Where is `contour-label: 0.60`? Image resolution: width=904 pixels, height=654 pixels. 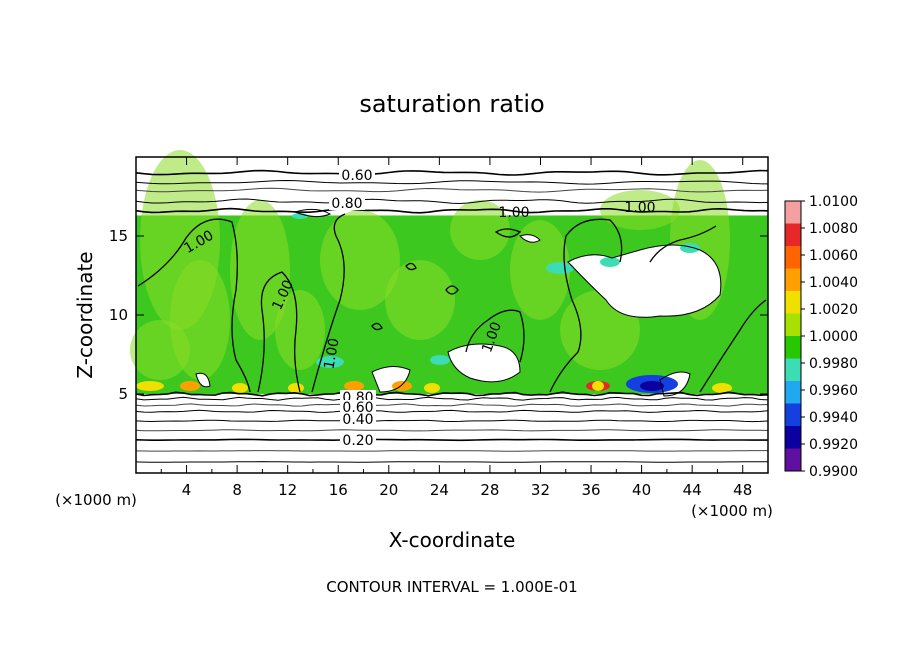 contour-label: 0.60 is located at coordinates (357, 176).